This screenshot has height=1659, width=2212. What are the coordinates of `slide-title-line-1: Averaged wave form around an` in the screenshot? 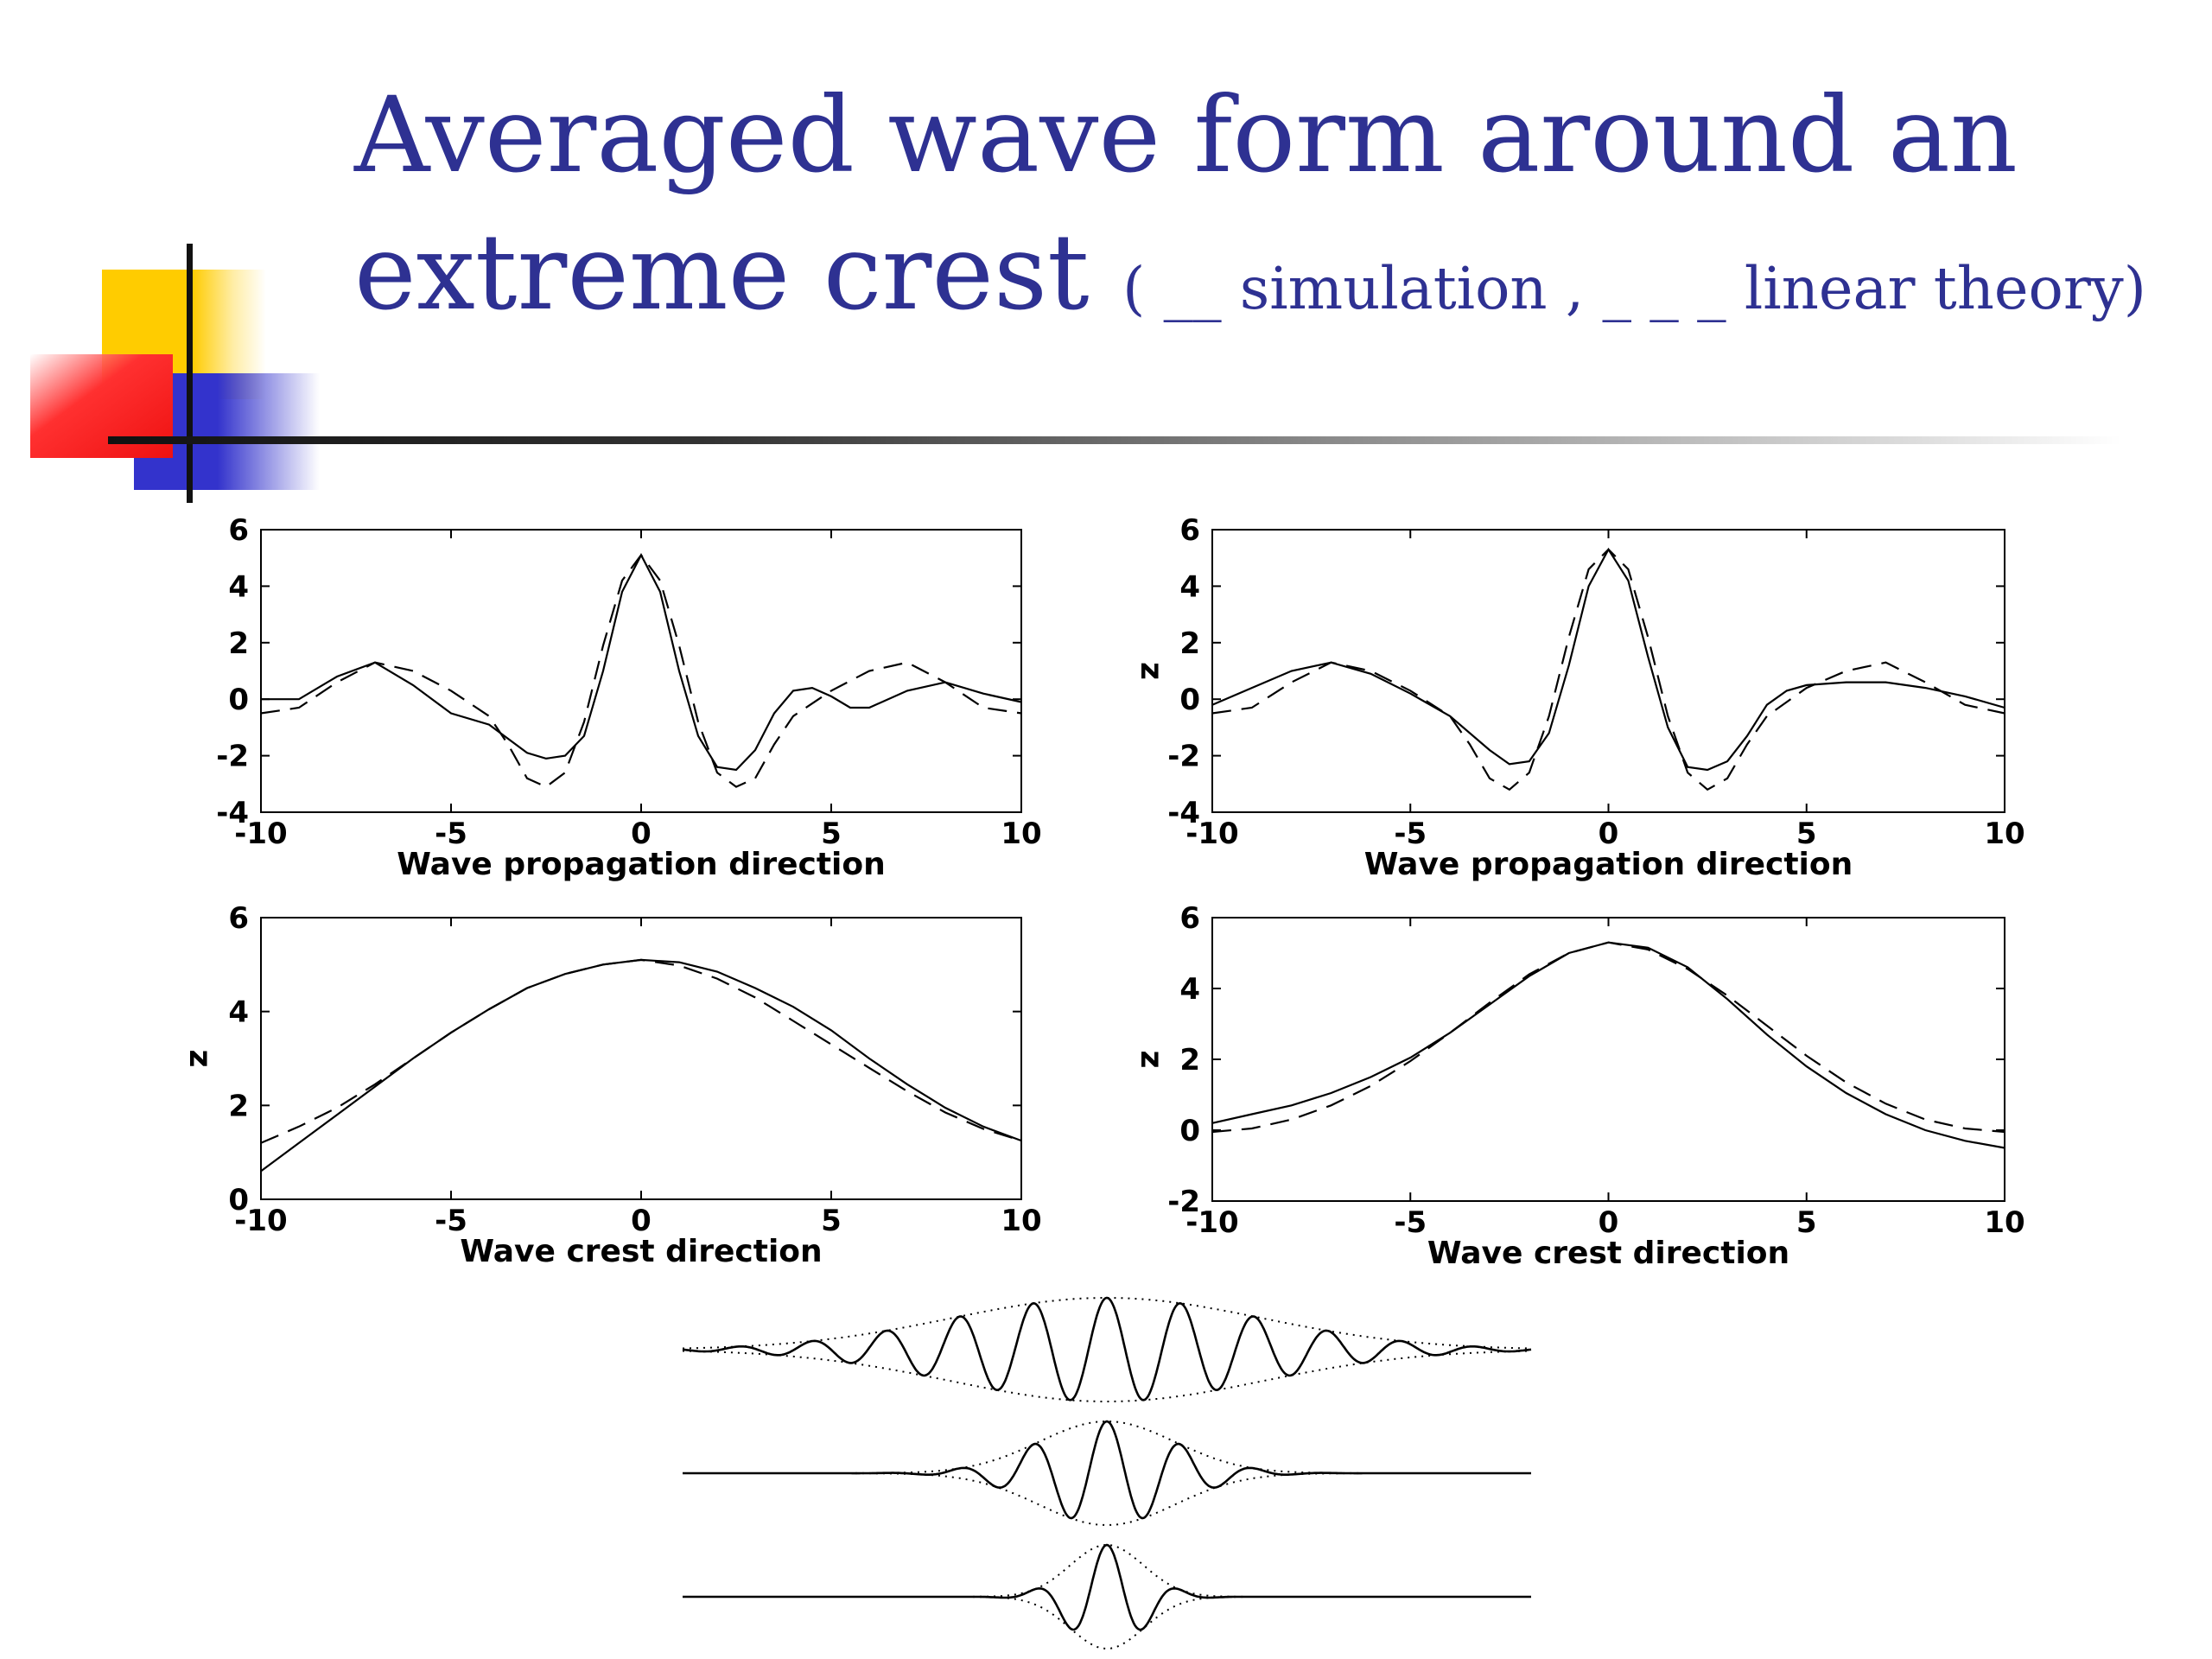 It's located at (1186, 135).